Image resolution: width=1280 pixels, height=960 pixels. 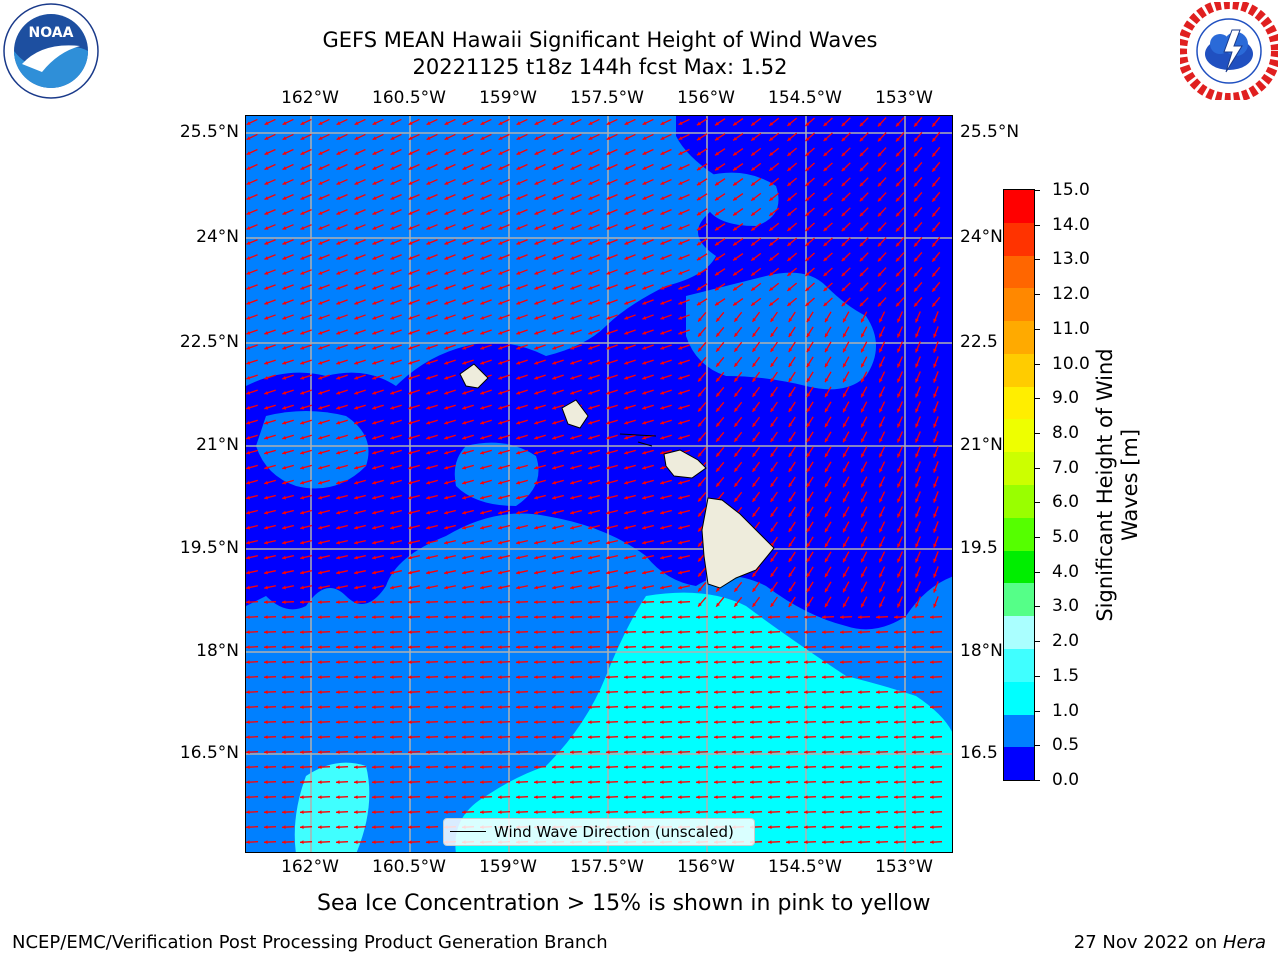 I want to click on island-hawaii, so click(x=738, y=543).